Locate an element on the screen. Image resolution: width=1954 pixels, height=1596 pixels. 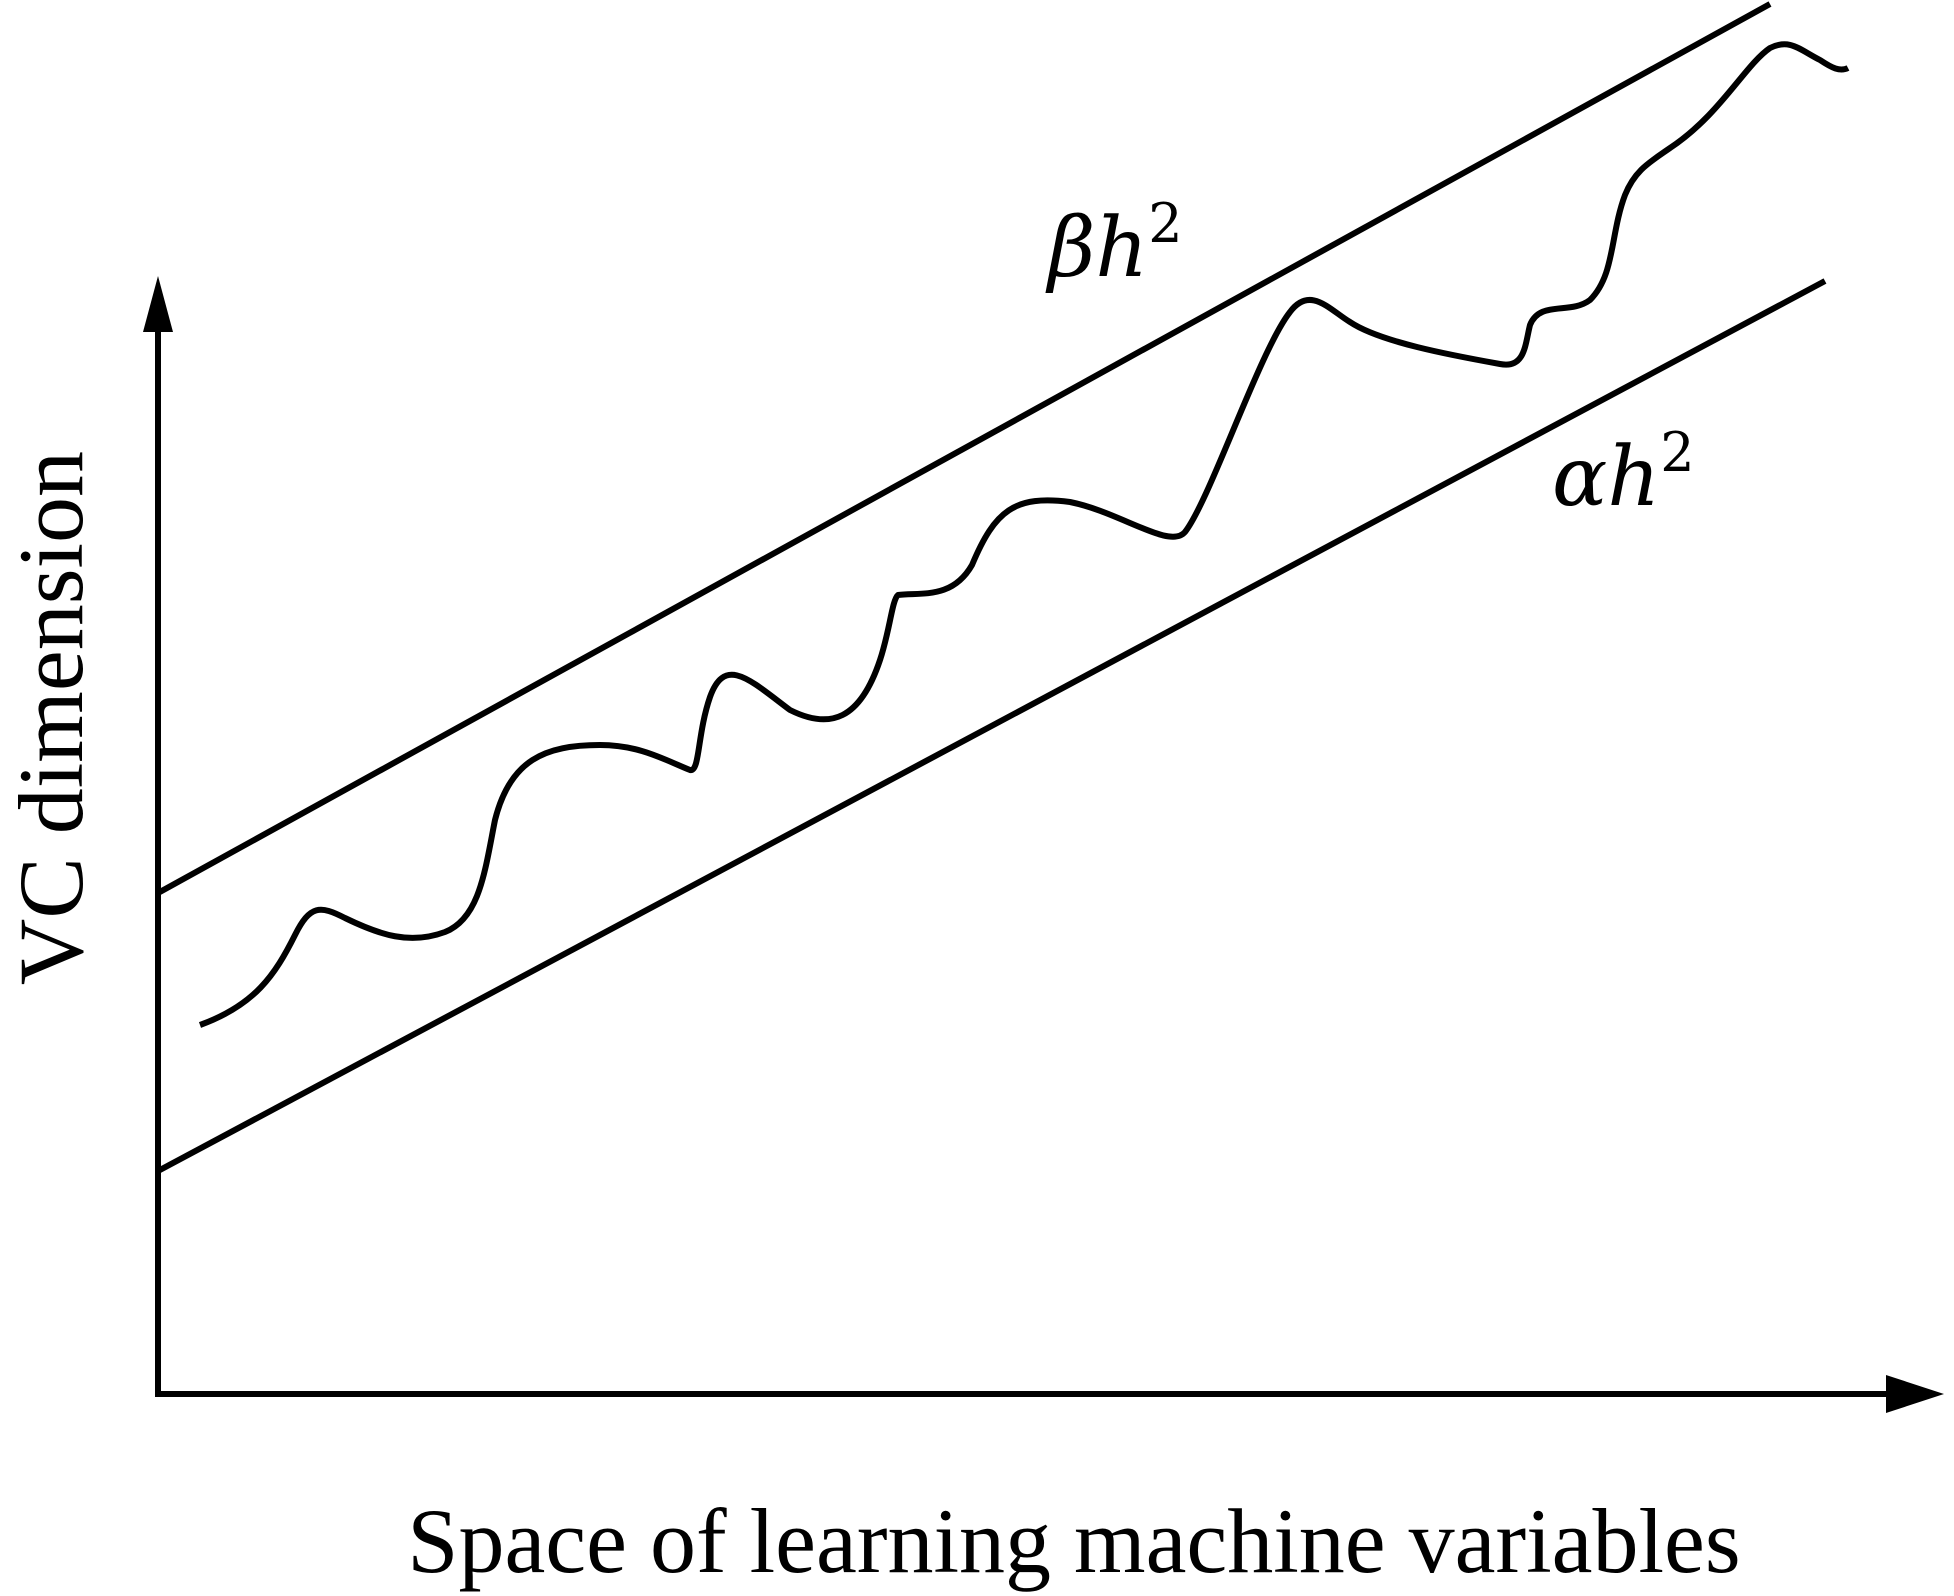
upper-bound-coefficient: β is located at coordinates (1070, 248).